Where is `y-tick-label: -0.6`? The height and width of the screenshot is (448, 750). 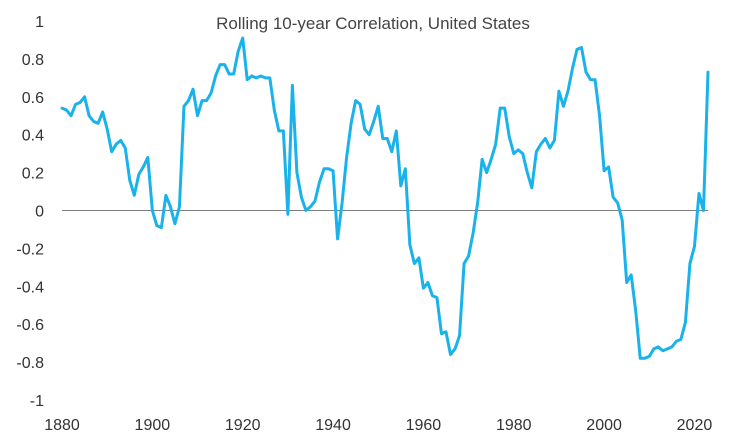
y-tick-label: -0.6 is located at coordinates (30, 325).